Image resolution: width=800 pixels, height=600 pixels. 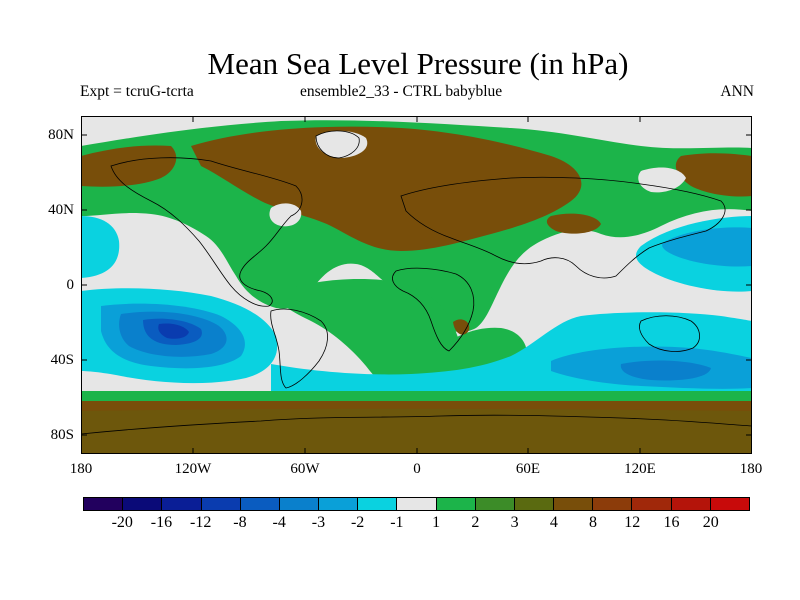 I want to click on greenland-coast, so click(x=337, y=144).